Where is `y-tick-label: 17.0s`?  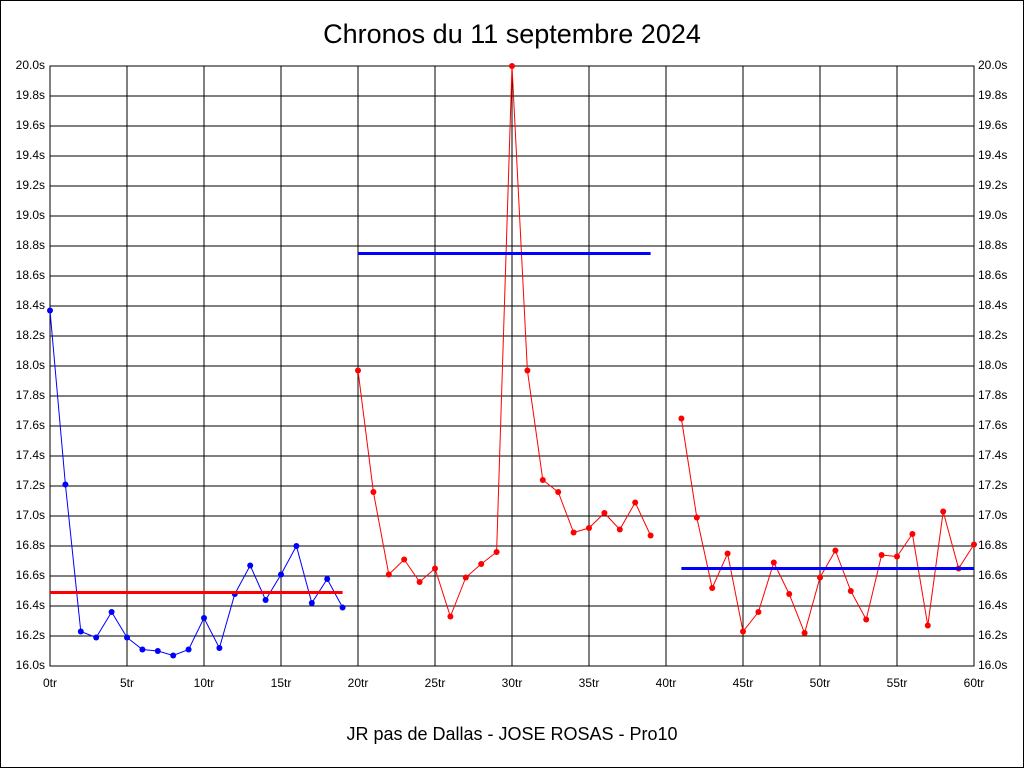
y-tick-label: 17.0s is located at coordinates (30, 515).